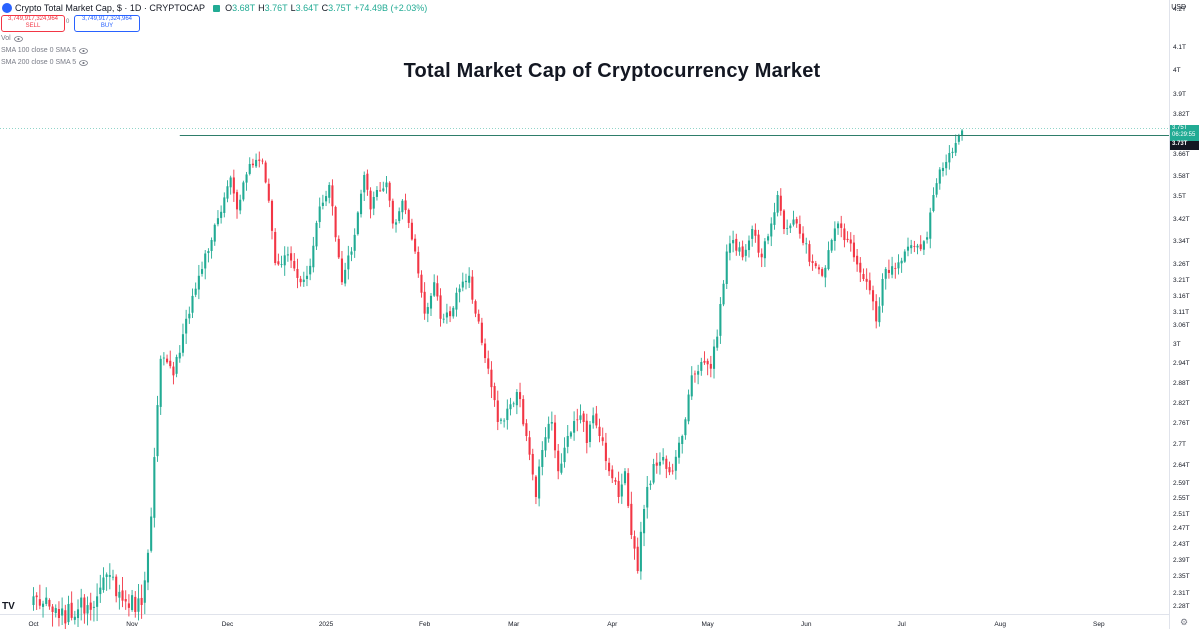 The width and height of the screenshot is (1200, 629). I want to click on indicator-sma100: SMA 100 close 0 SMA 5, so click(45, 50).